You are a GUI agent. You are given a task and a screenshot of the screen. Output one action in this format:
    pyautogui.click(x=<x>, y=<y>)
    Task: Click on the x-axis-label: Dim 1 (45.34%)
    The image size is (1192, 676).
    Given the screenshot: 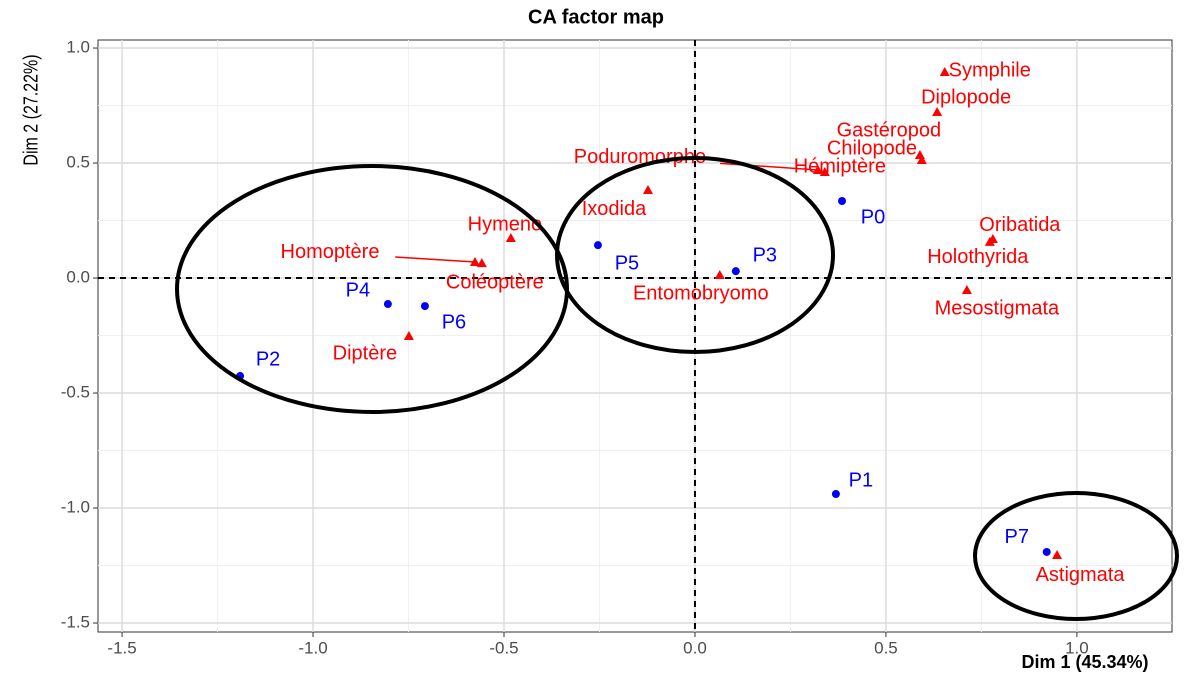 What is the action you would take?
    pyautogui.click(x=1084, y=662)
    